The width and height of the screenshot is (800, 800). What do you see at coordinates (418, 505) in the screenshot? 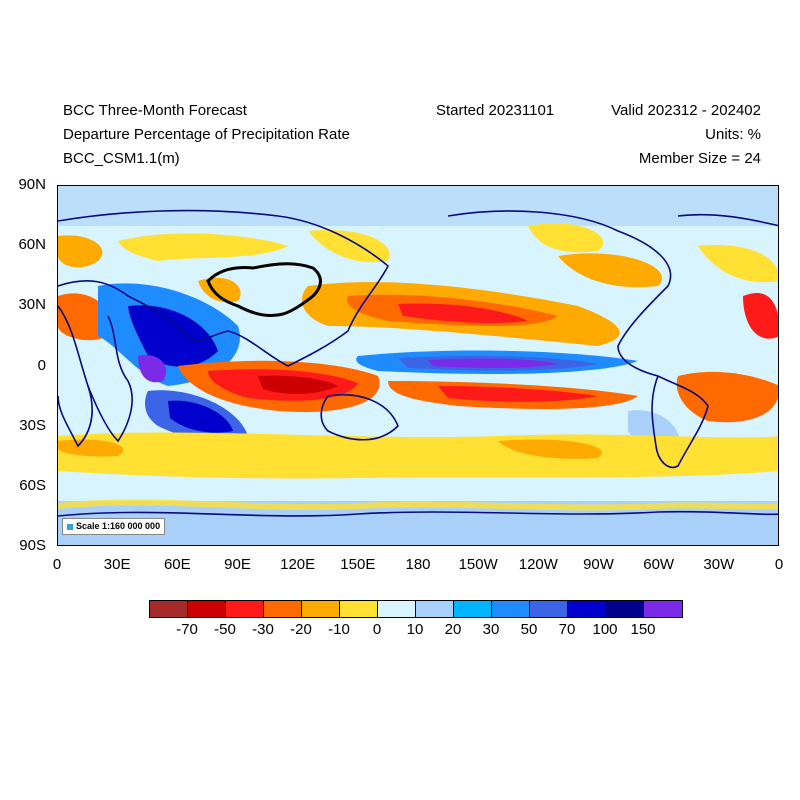
I see `field-antarctic-margin` at bounding box center [418, 505].